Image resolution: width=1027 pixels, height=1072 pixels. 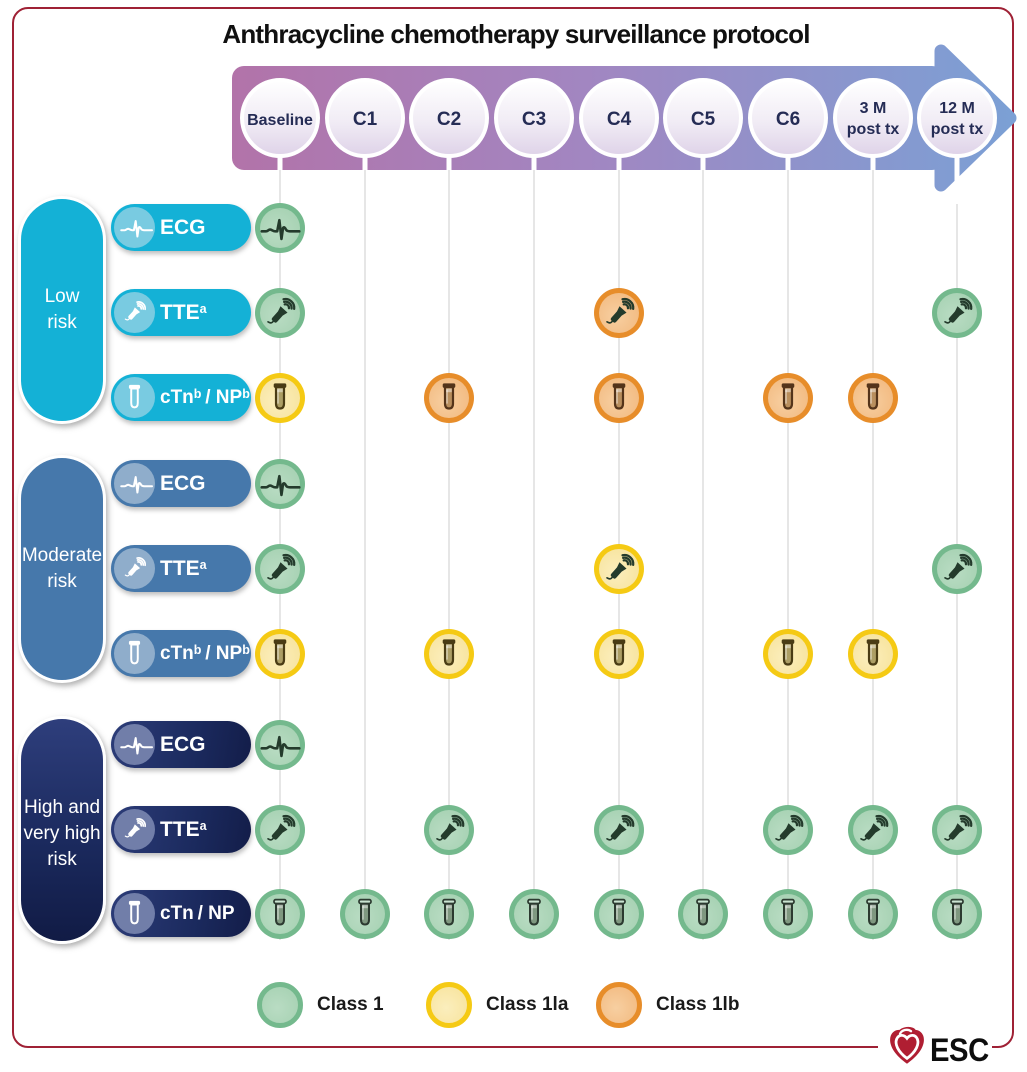 I want to click on svg-text: C3, so click(x=534, y=119).